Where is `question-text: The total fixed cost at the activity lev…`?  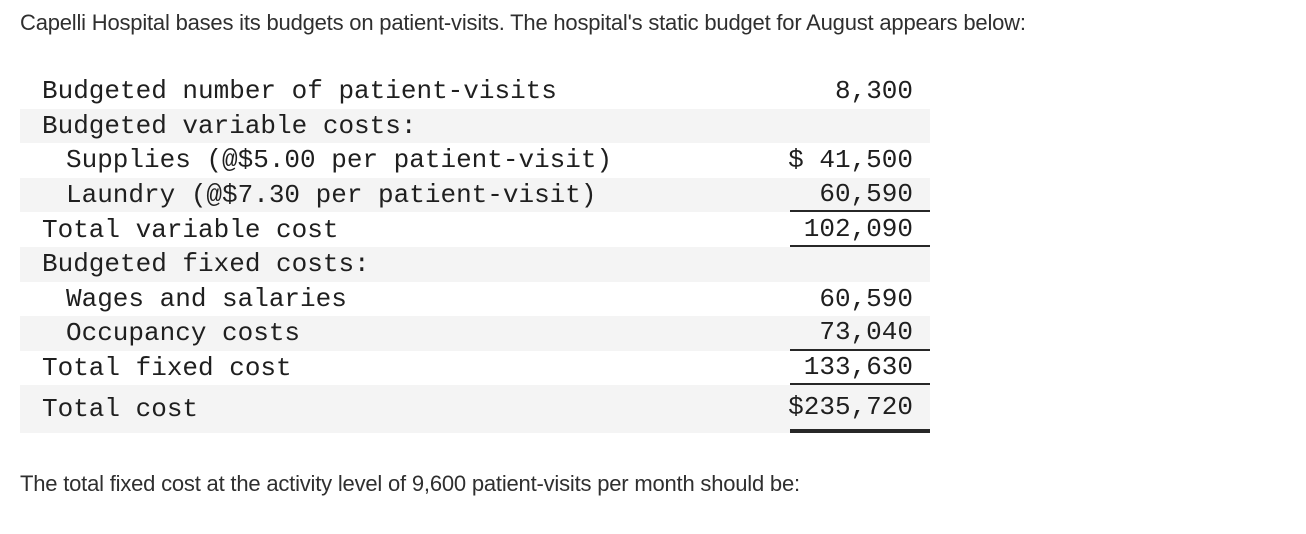 question-text: The total fixed cost at the activity lev… is located at coordinates (410, 484).